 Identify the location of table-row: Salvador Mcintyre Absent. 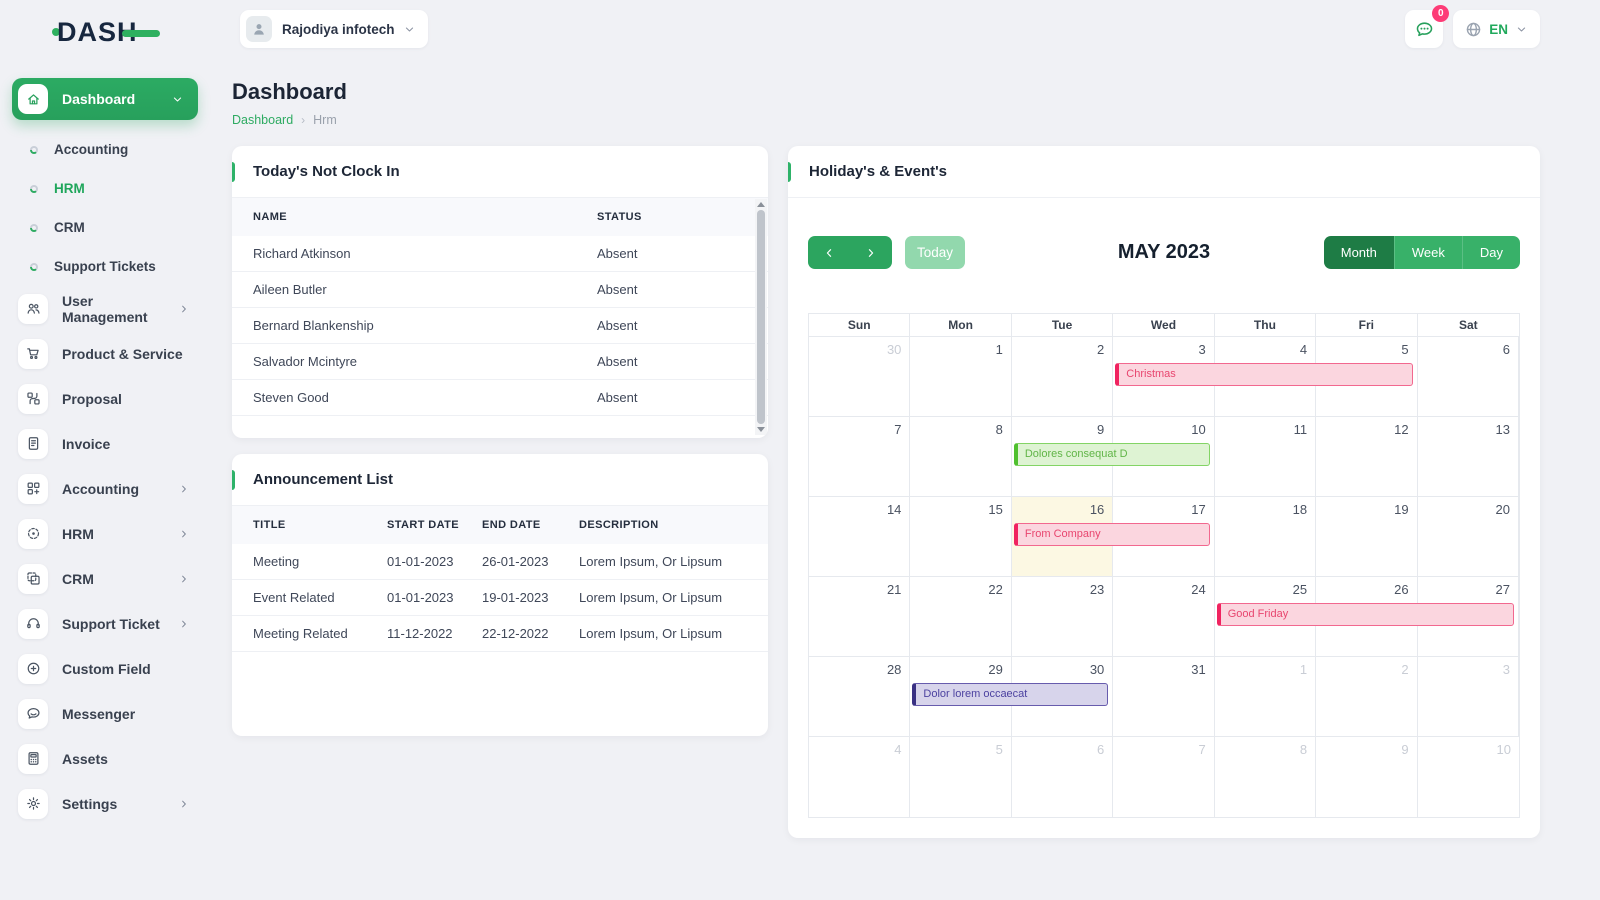
(500, 362).